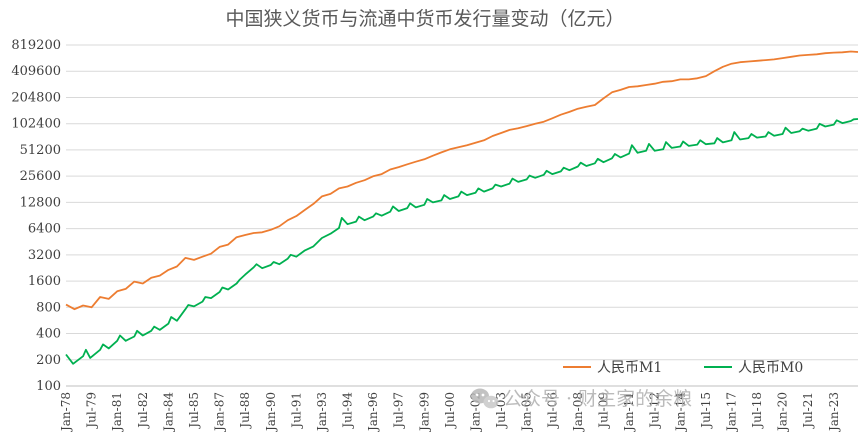 The width and height of the screenshot is (865, 447). Describe the element at coordinates (629, 368) in the screenshot. I see `legend-label: 人民币M1` at that location.